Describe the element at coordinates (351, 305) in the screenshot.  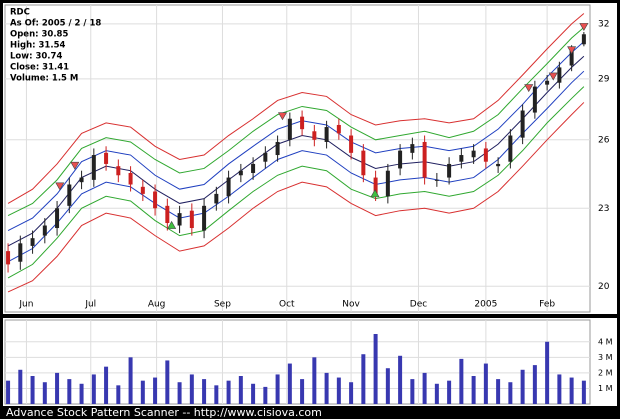
I see `x-tick-label: Nov` at that location.